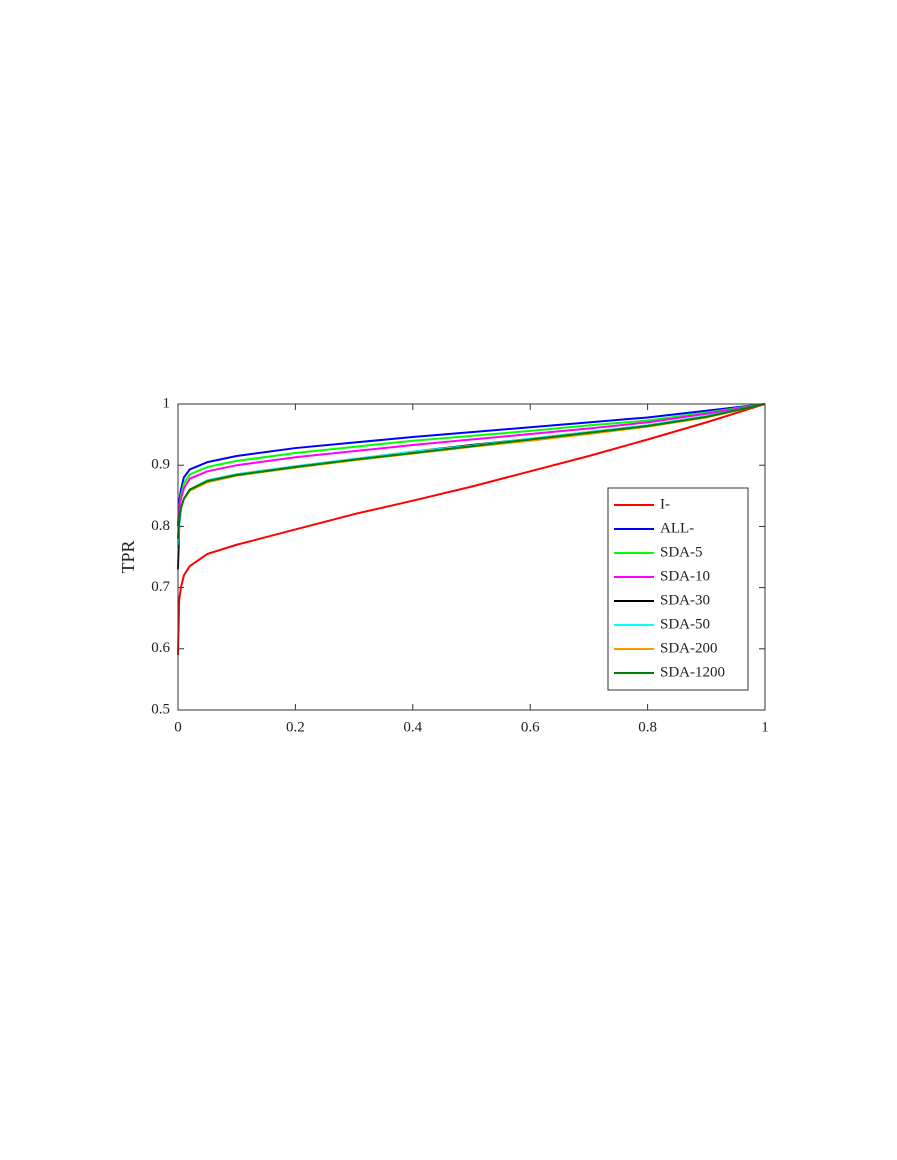 The width and height of the screenshot is (897, 1160). I want to click on y-tick-label: 1, so click(167, 403).